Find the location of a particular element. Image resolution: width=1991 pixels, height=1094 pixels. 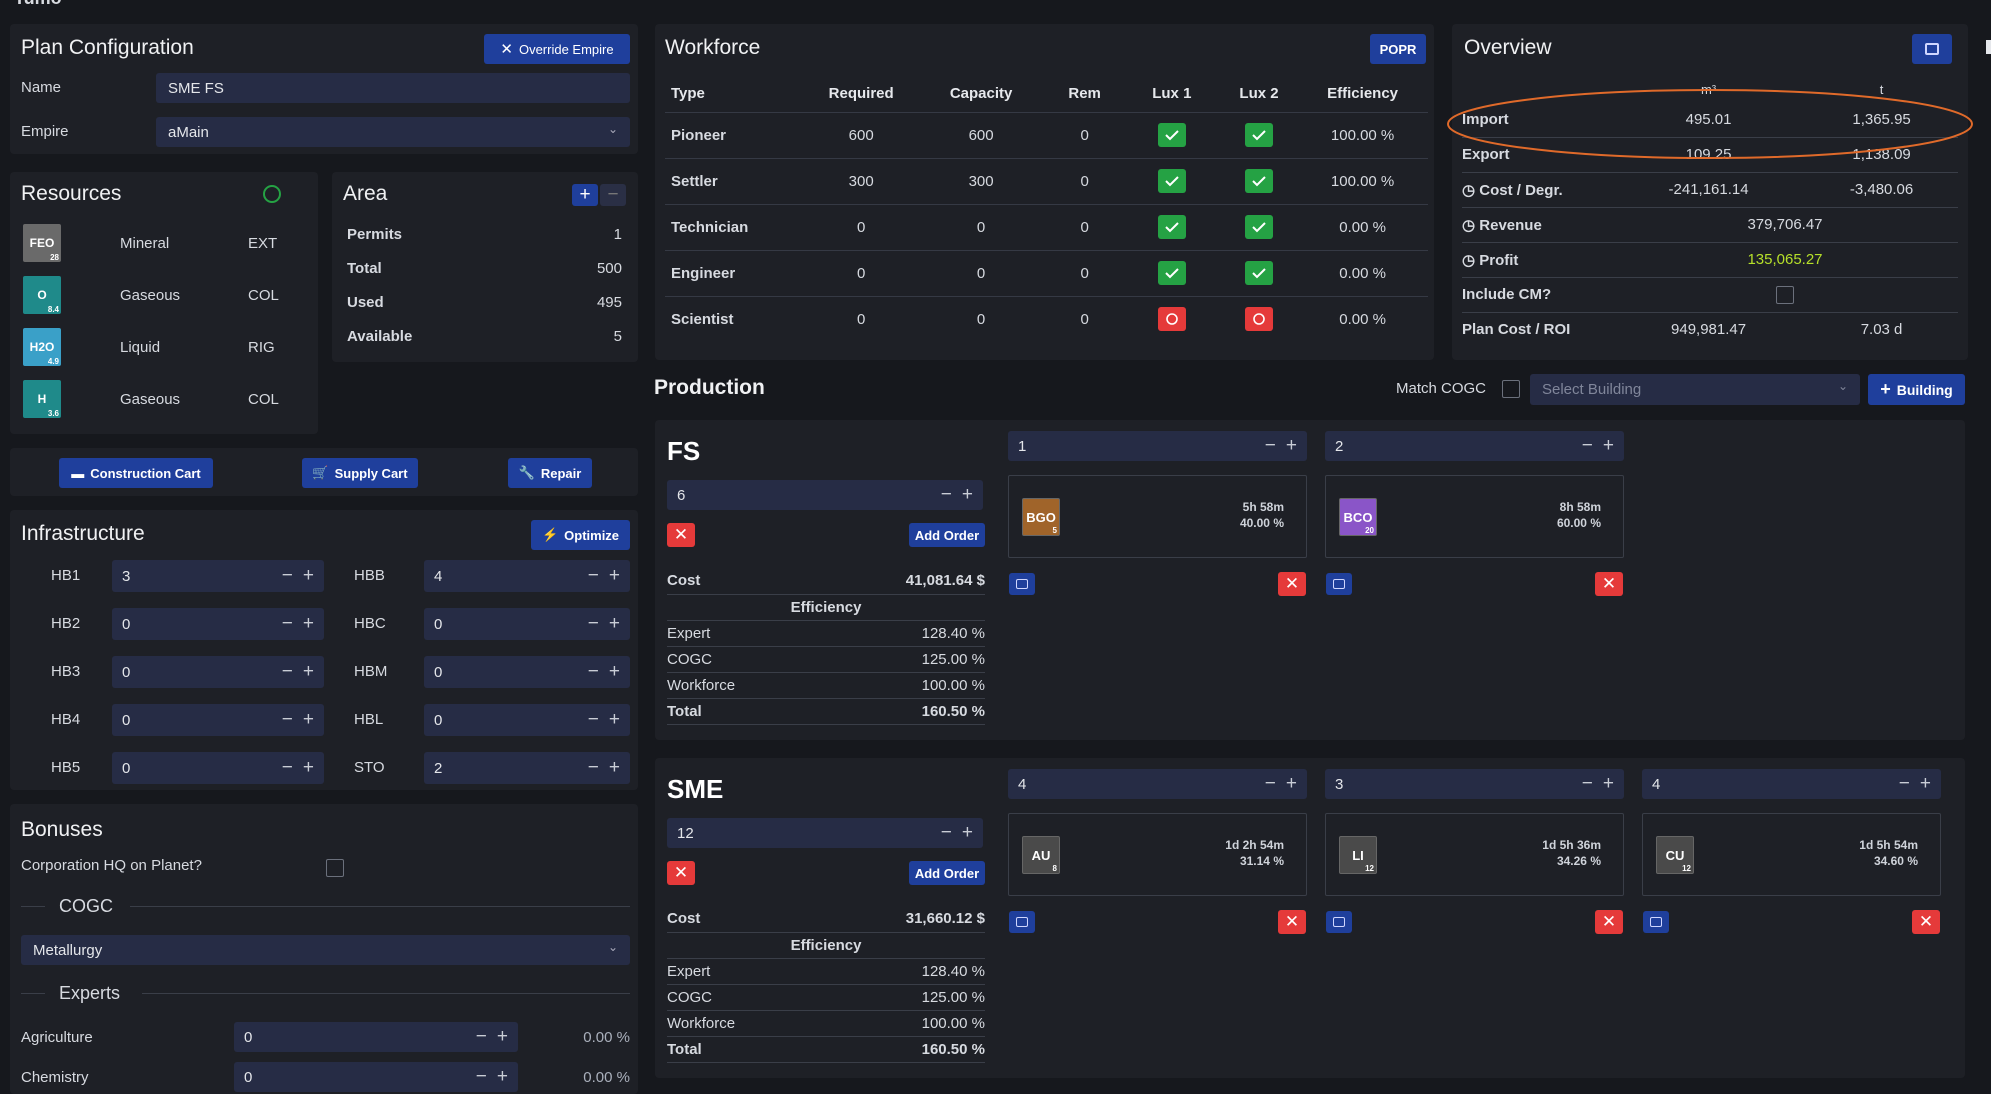

globe-icon is located at coordinates (272, 194).